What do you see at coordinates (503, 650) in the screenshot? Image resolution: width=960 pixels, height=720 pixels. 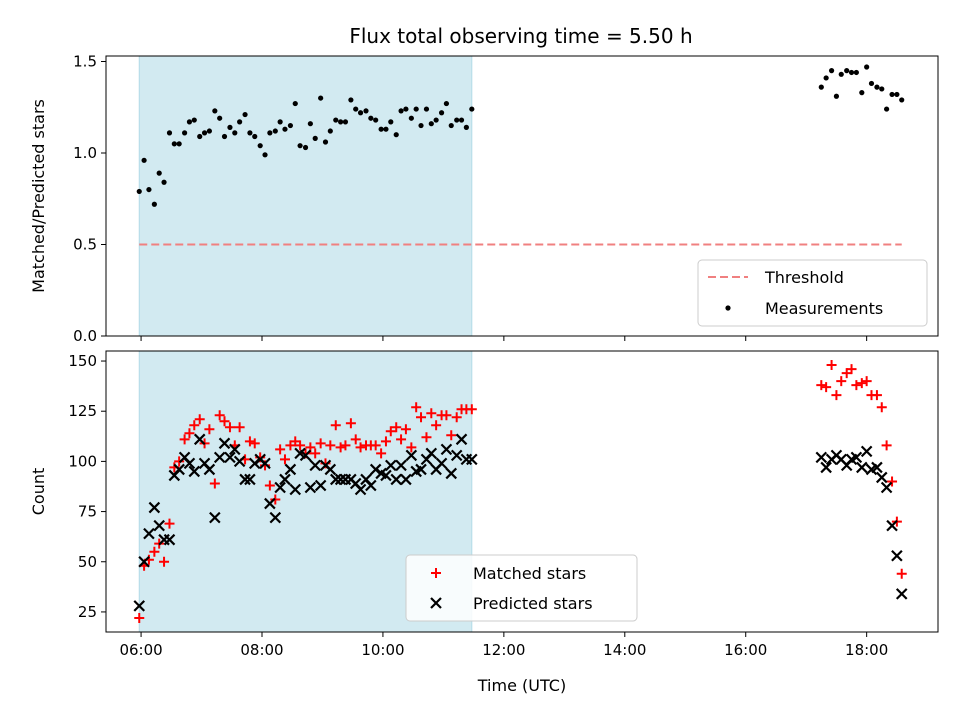 I see `x-tick-label: 12:00` at bounding box center [503, 650].